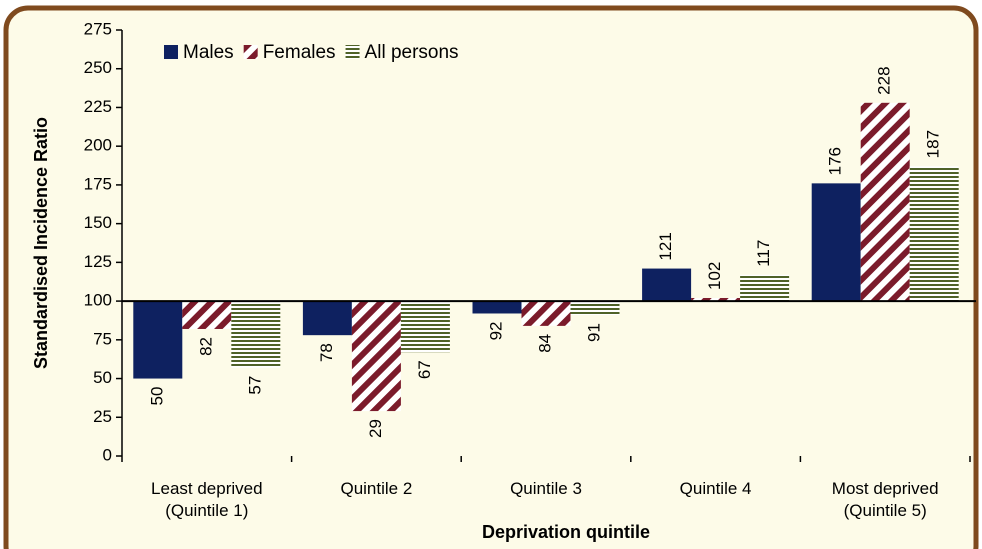 The image size is (982, 549). What do you see at coordinates (207, 499) in the screenshot?
I see `x-tick-label: Least deprived (Quintile 1)` at bounding box center [207, 499].